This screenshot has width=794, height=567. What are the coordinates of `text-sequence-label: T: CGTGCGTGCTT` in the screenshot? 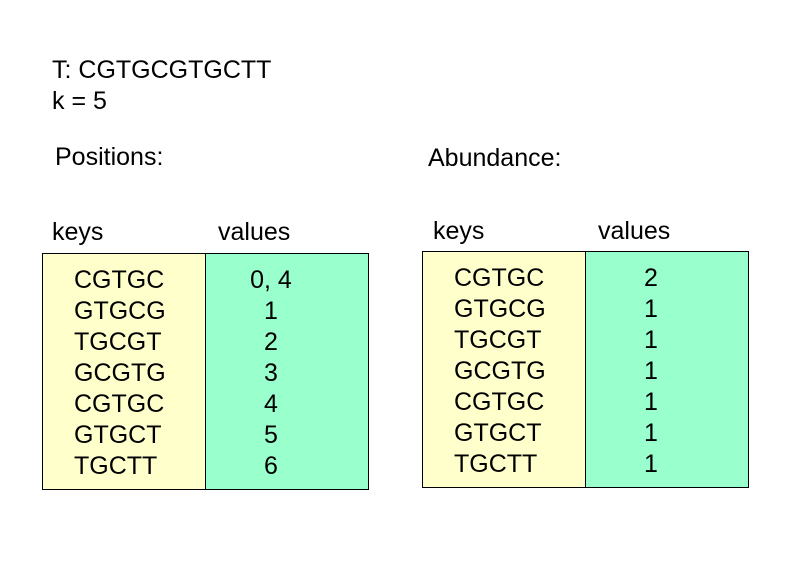 It's located at (162, 70).